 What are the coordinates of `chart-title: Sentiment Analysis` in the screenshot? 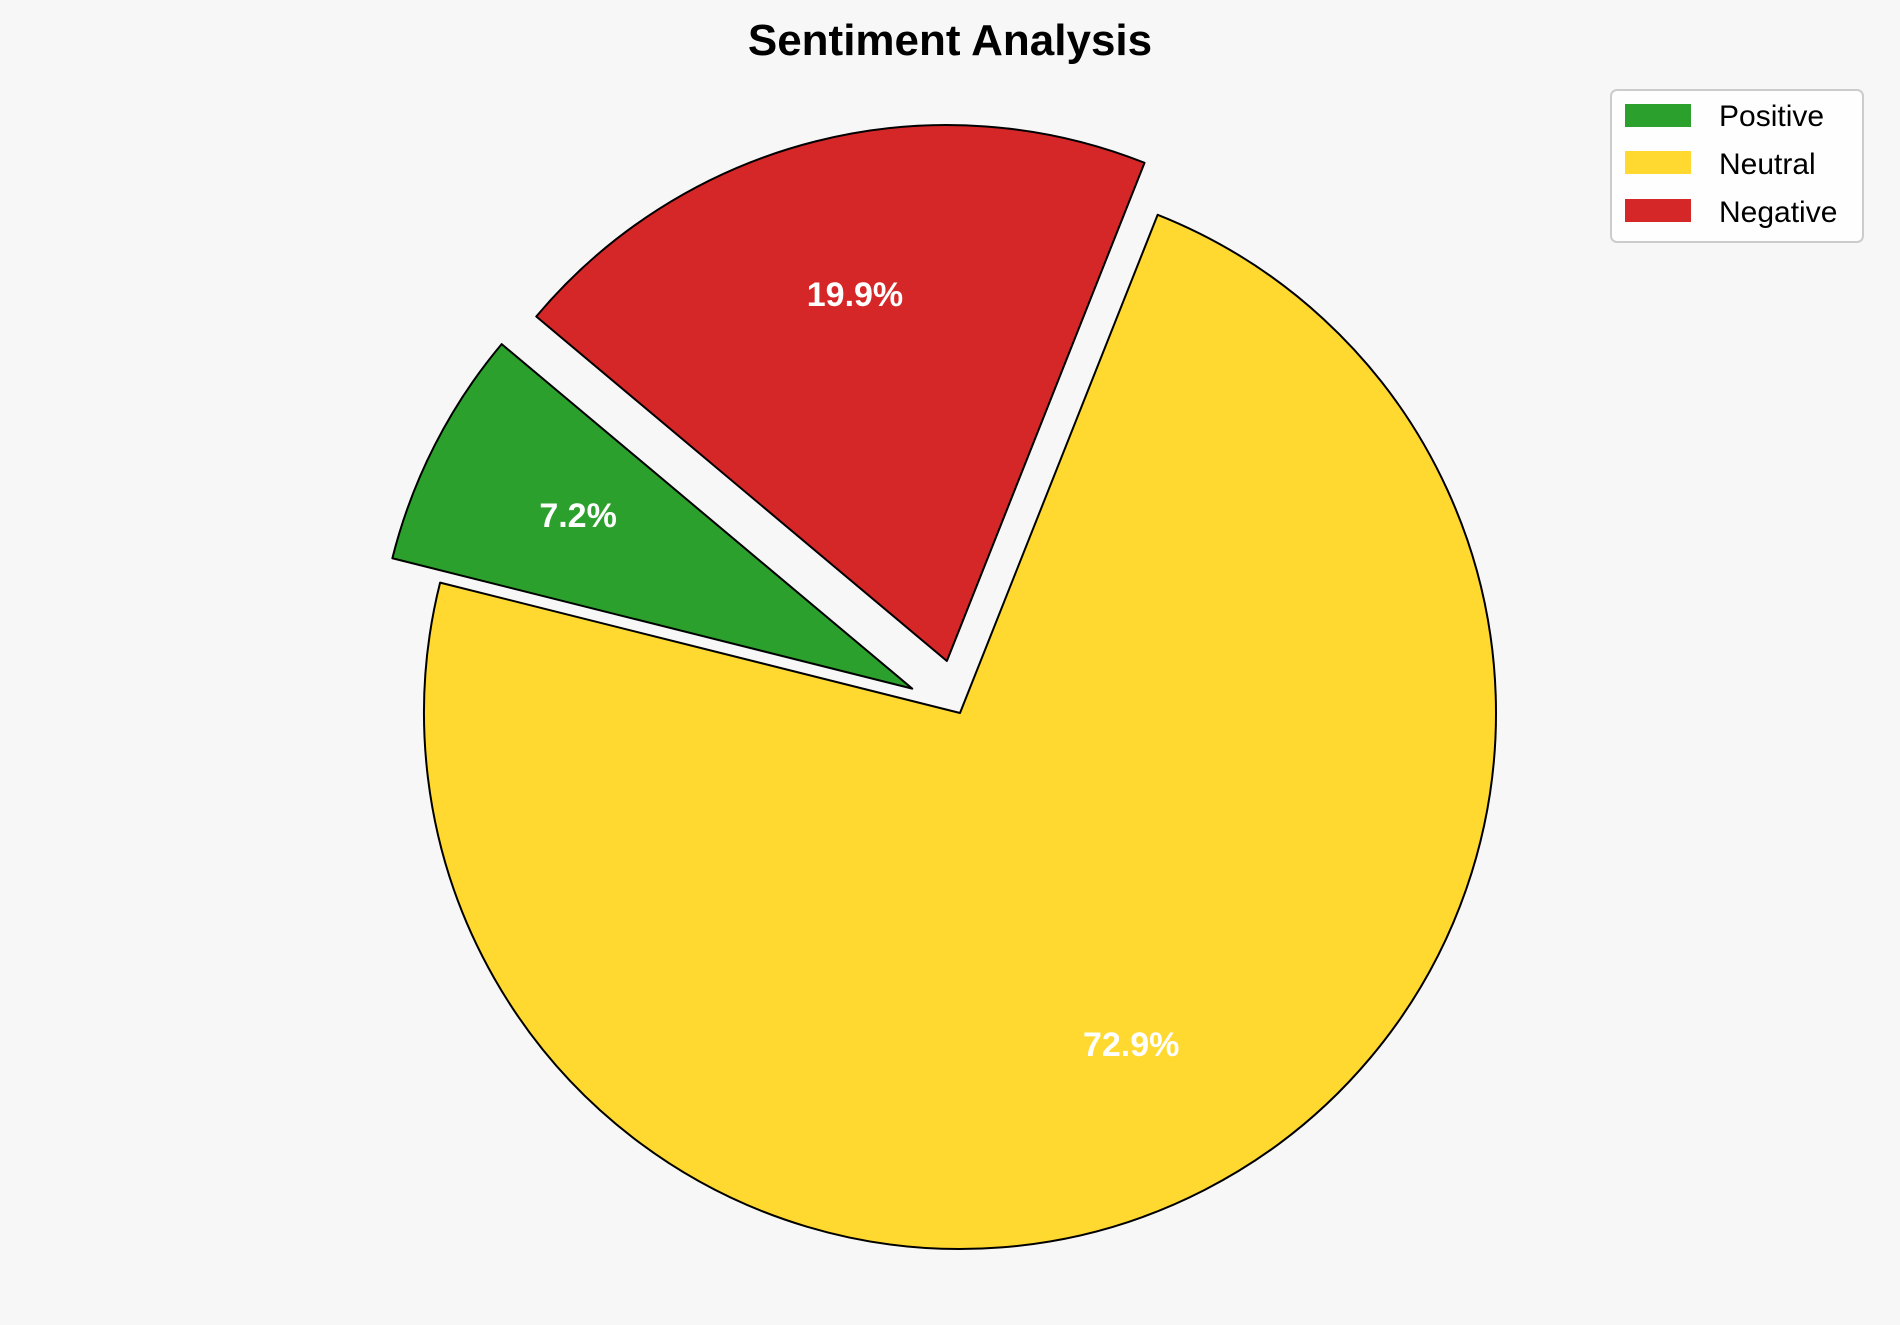 It's located at (950, 40).